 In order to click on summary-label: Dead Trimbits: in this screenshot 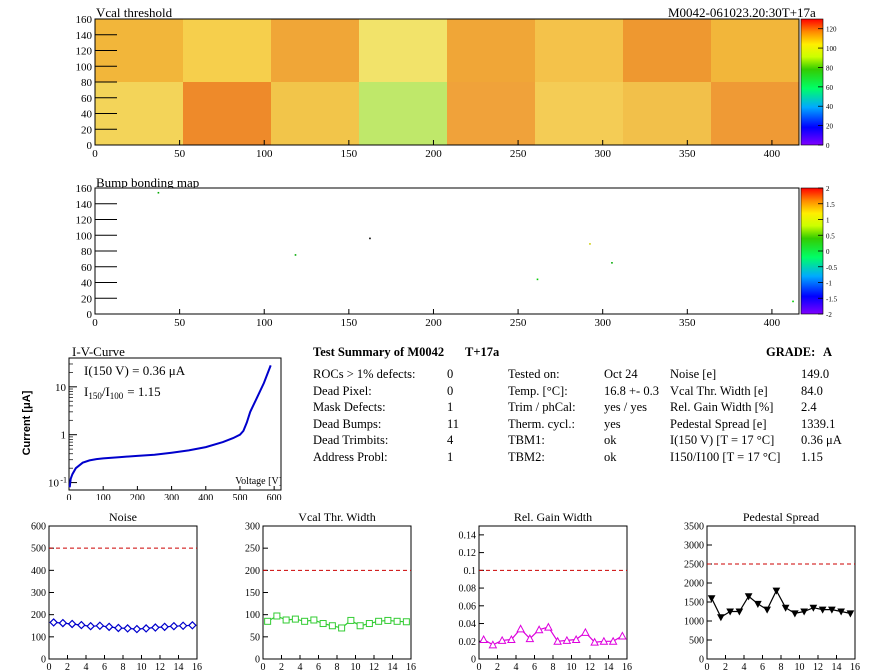, I will do `click(351, 440)`.